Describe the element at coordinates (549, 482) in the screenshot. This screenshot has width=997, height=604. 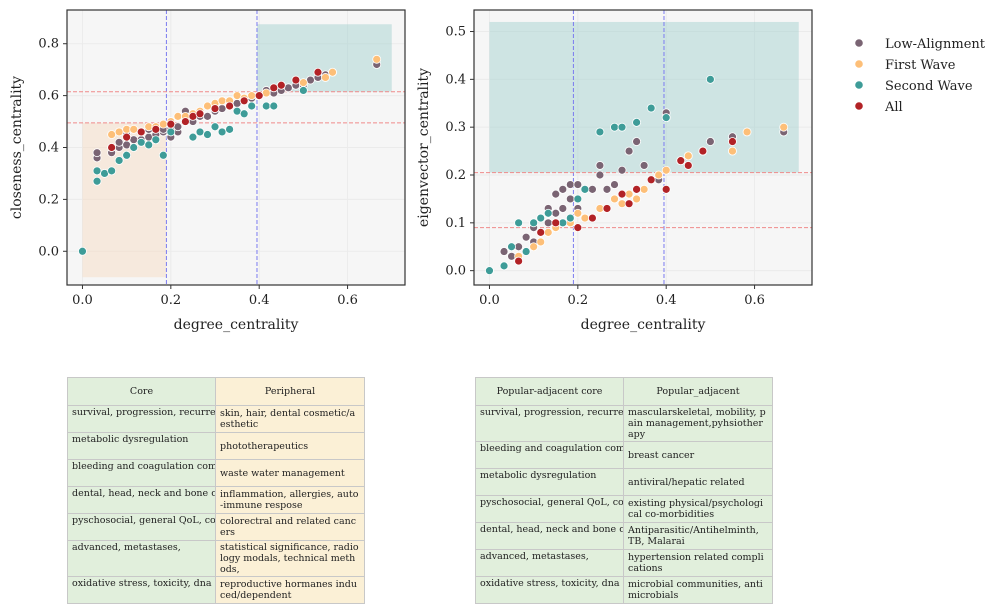
I see `core-cell: metabolic dysregulation` at that location.